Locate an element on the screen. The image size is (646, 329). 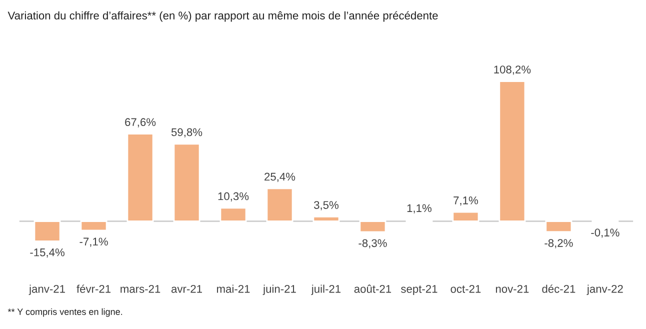
x-tick-label: oct-21 is located at coordinates (465, 288).